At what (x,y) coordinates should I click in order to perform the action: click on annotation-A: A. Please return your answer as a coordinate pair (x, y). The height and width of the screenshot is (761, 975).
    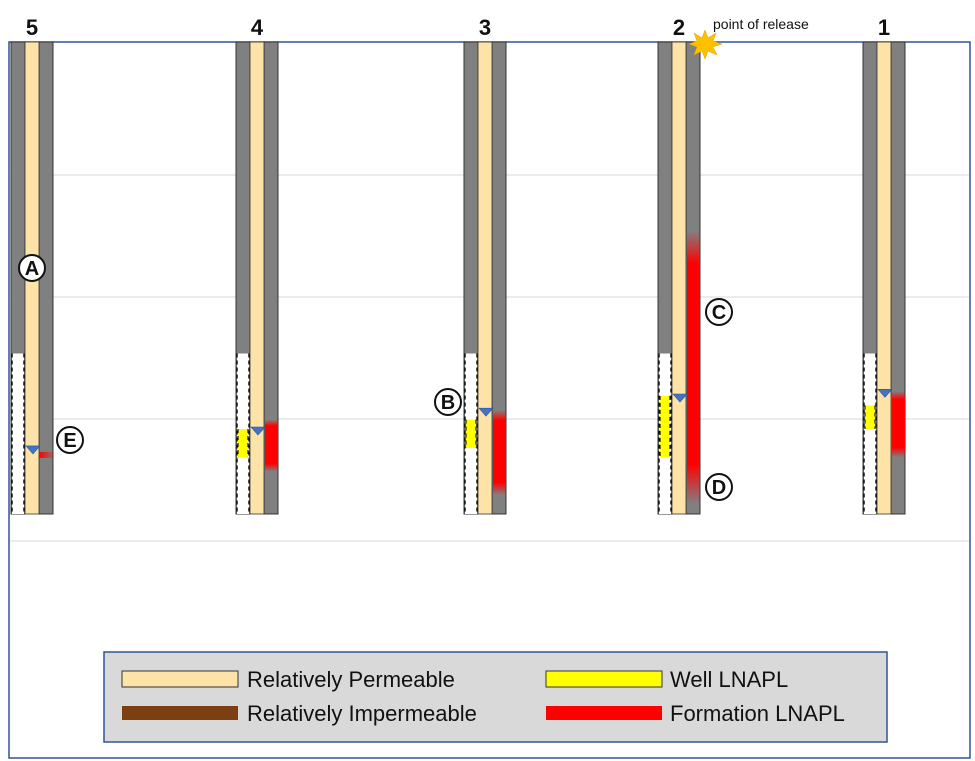
    Looking at the image, I should click on (32, 268).